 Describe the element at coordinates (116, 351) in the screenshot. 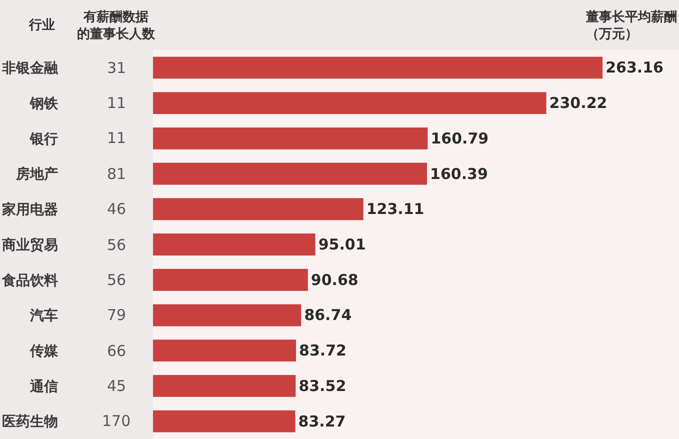

I see `y2-tick-label: 66` at that location.